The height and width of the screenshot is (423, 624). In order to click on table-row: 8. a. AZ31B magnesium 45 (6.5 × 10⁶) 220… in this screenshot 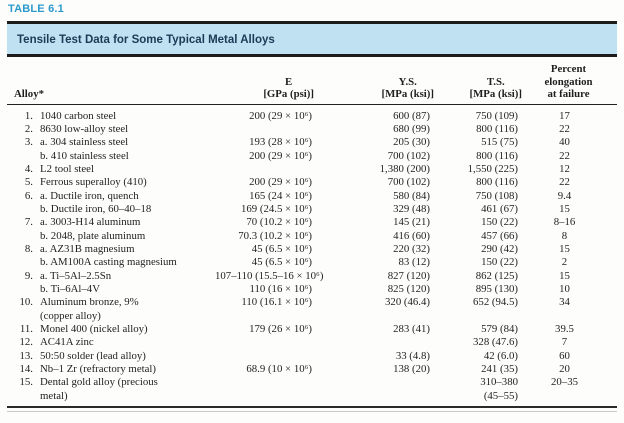, I will do `click(312, 249)`.